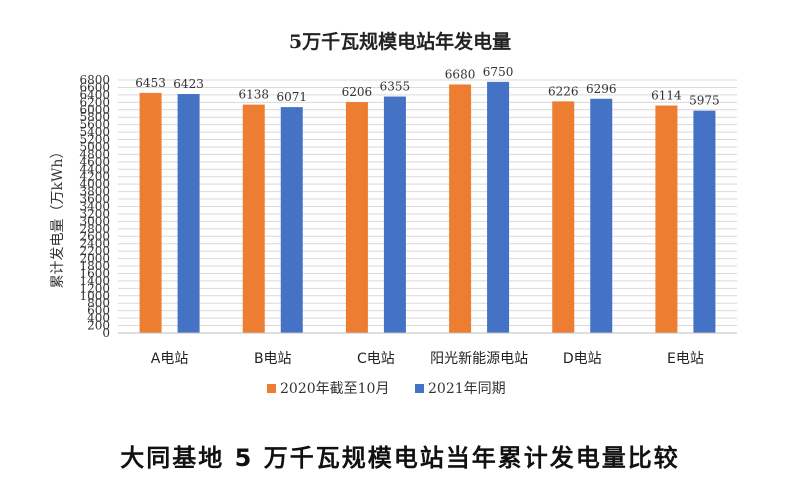 The width and height of the screenshot is (800, 482). What do you see at coordinates (94, 177) in the screenshot?
I see `y-tick-label: 4200` at bounding box center [94, 177].